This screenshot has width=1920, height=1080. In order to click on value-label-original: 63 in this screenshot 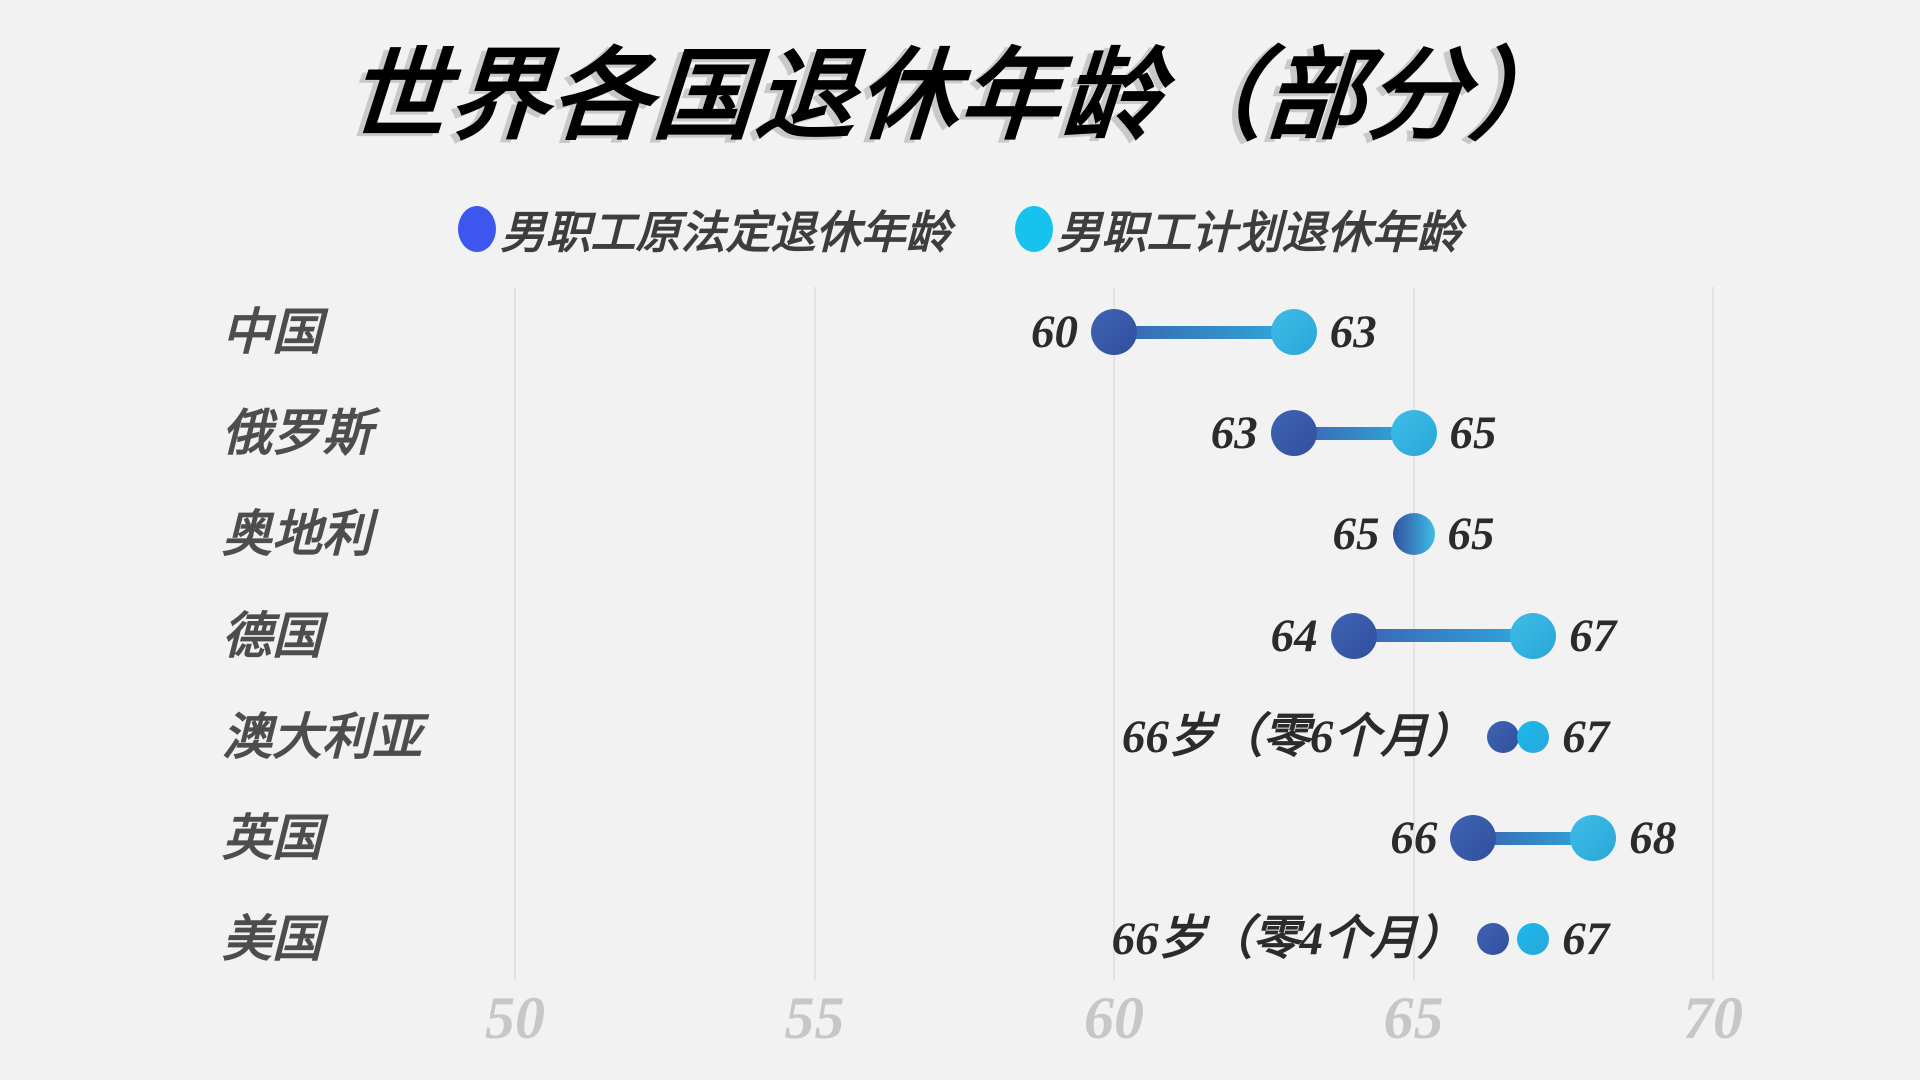, I will do `click(1234, 433)`.